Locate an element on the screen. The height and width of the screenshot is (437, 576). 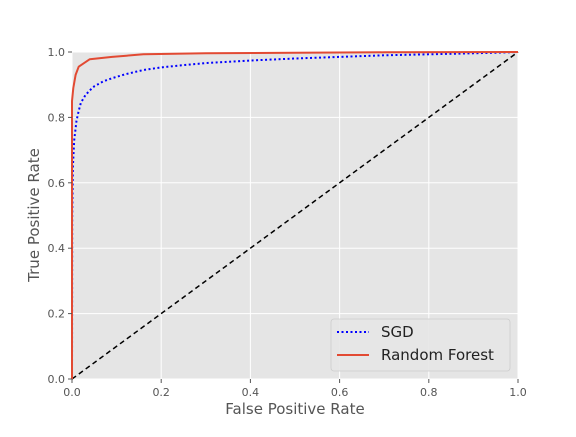
y-tick-label: 0.0 is located at coordinates (57, 379).